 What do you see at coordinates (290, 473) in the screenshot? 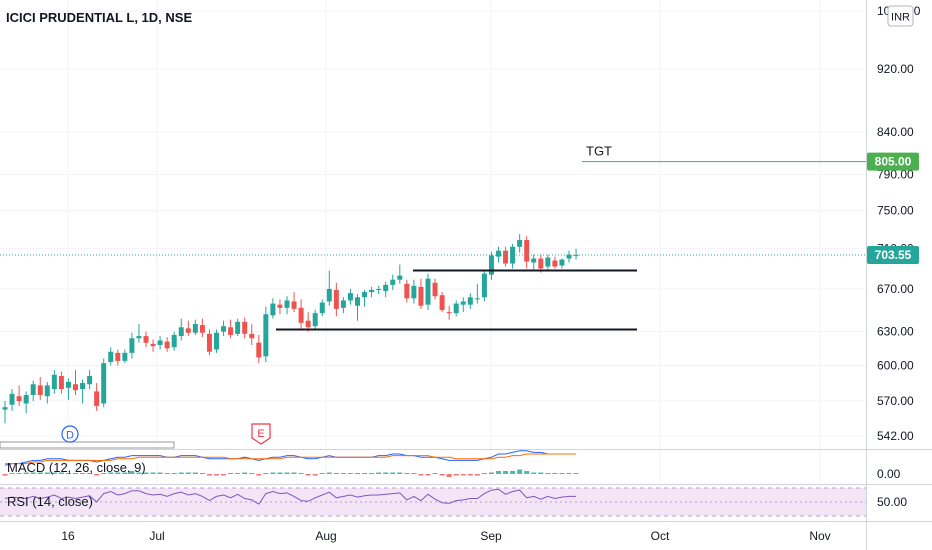
I see `macd-histogram` at bounding box center [290, 473].